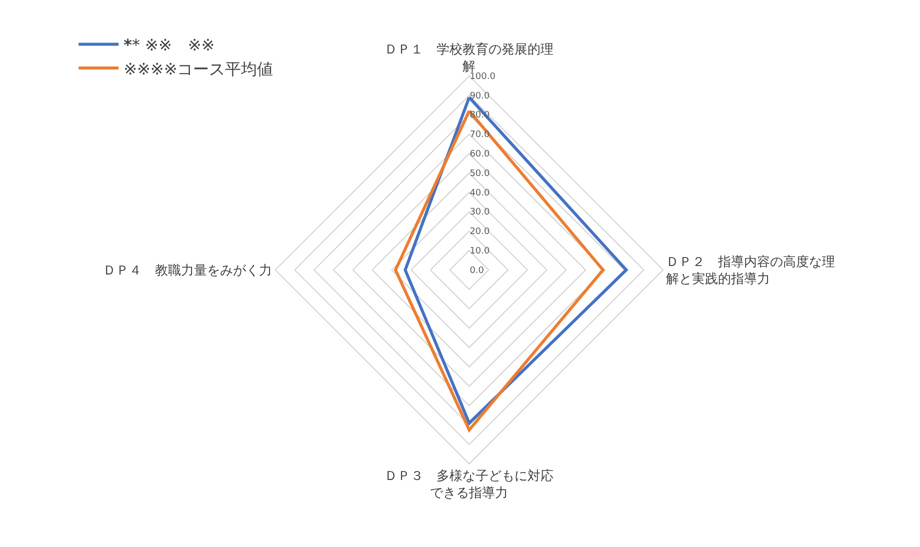  I want to click on y-tick-label: 20.0, so click(480, 232).